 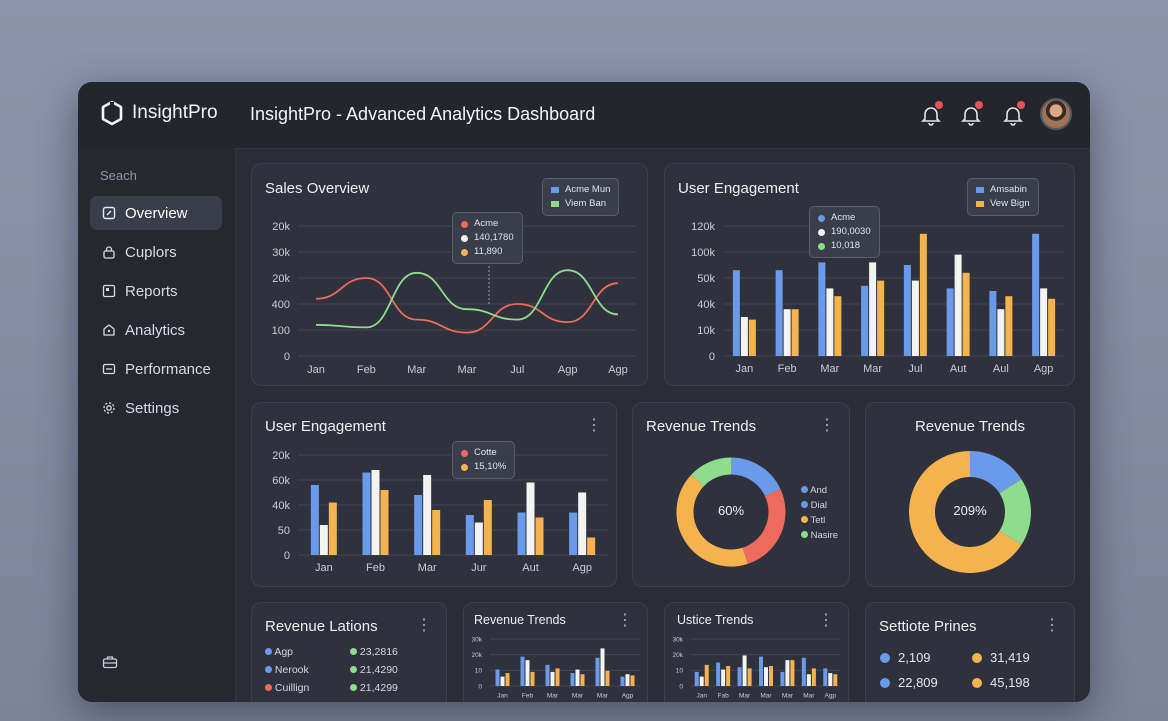 What do you see at coordinates (109, 252) in the screenshot?
I see `lock-icon` at bounding box center [109, 252].